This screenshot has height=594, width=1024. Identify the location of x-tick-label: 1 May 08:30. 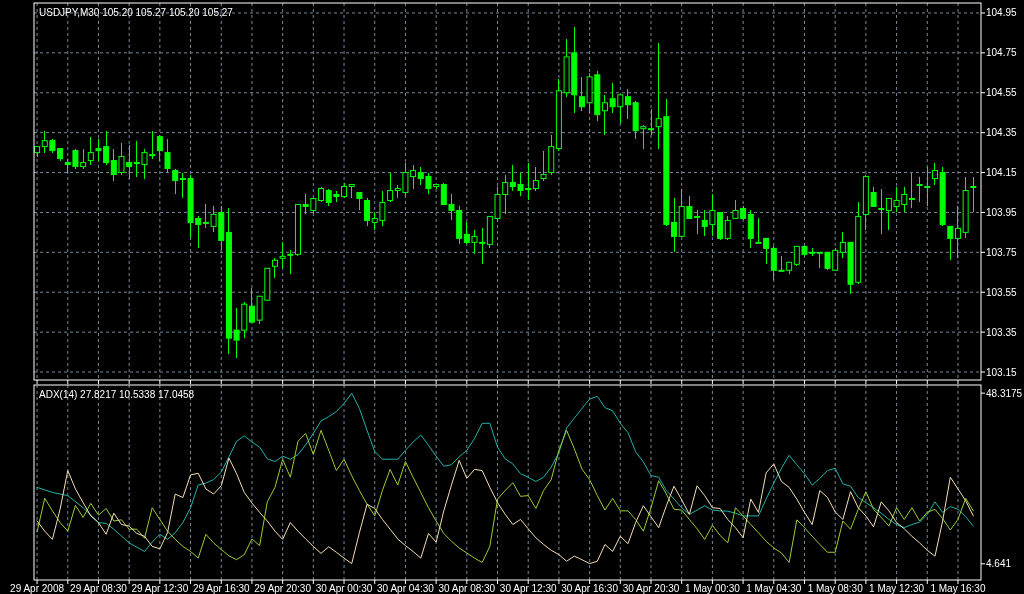
(835, 588).